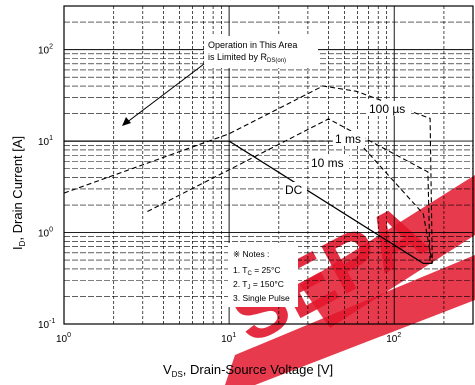 The image size is (475, 385). I want to click on label-100us: 100 µs, so click(387, 109).